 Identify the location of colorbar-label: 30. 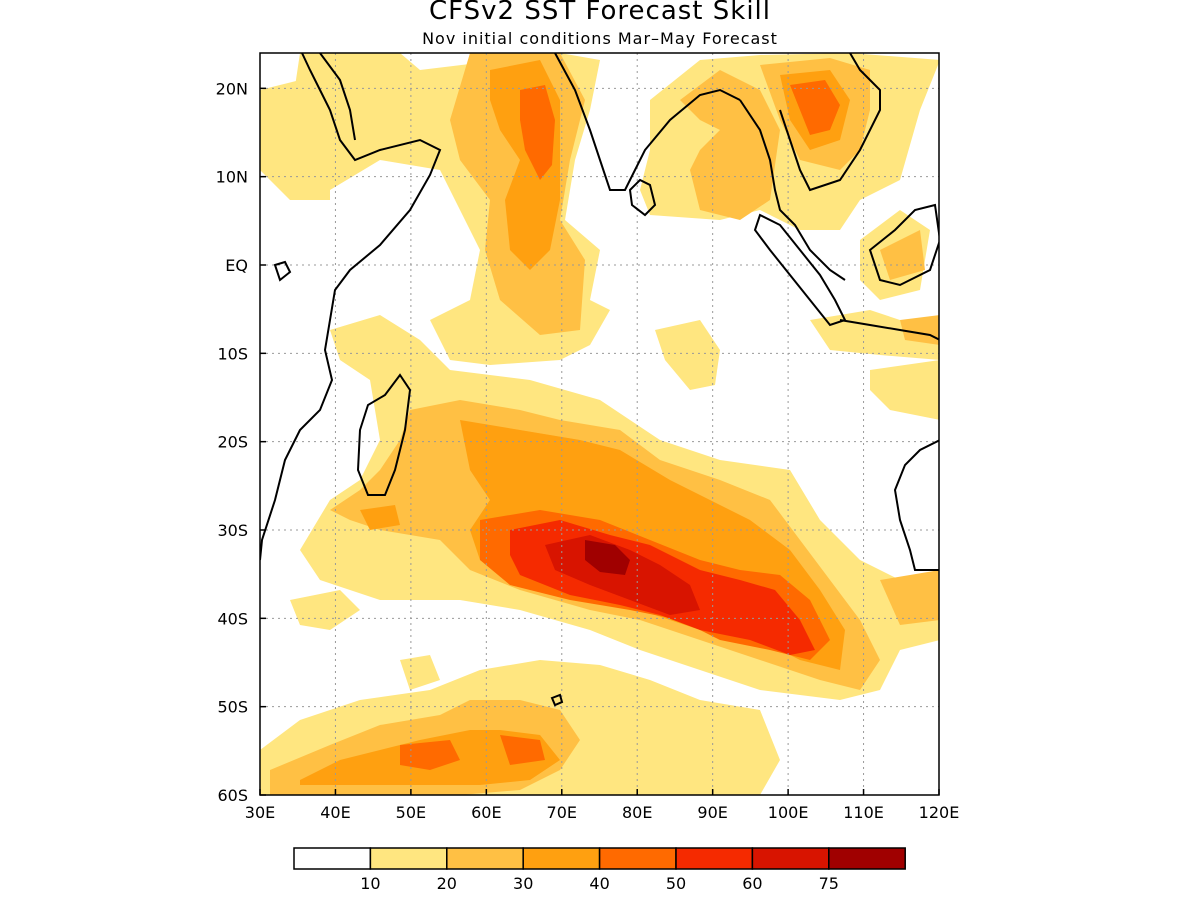
(523, 883).